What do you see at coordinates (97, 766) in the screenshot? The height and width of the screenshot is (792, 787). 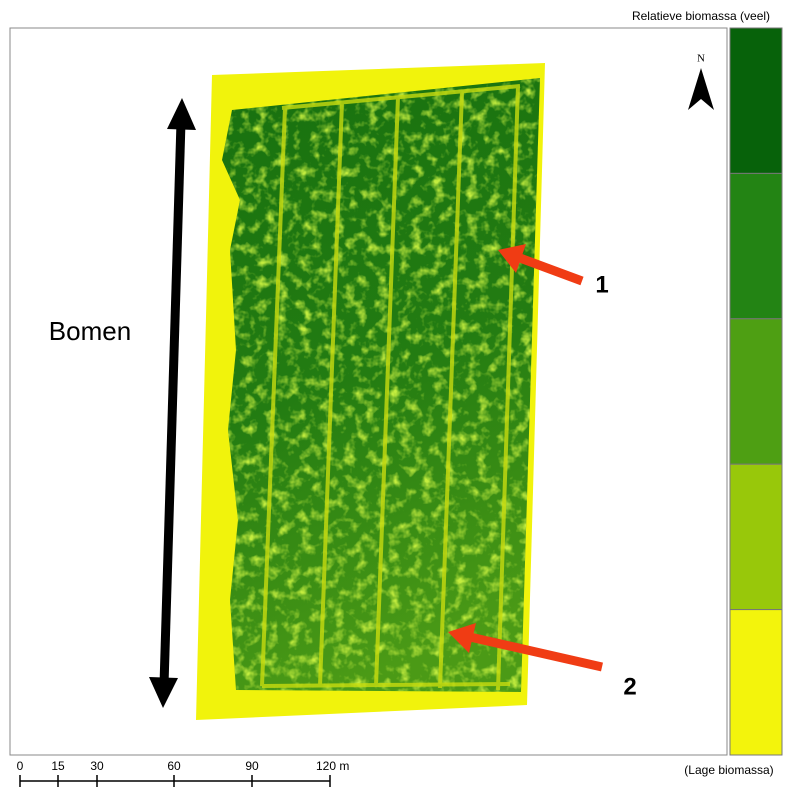 I see `scale-label: 30` at bounding box center [97, 766].